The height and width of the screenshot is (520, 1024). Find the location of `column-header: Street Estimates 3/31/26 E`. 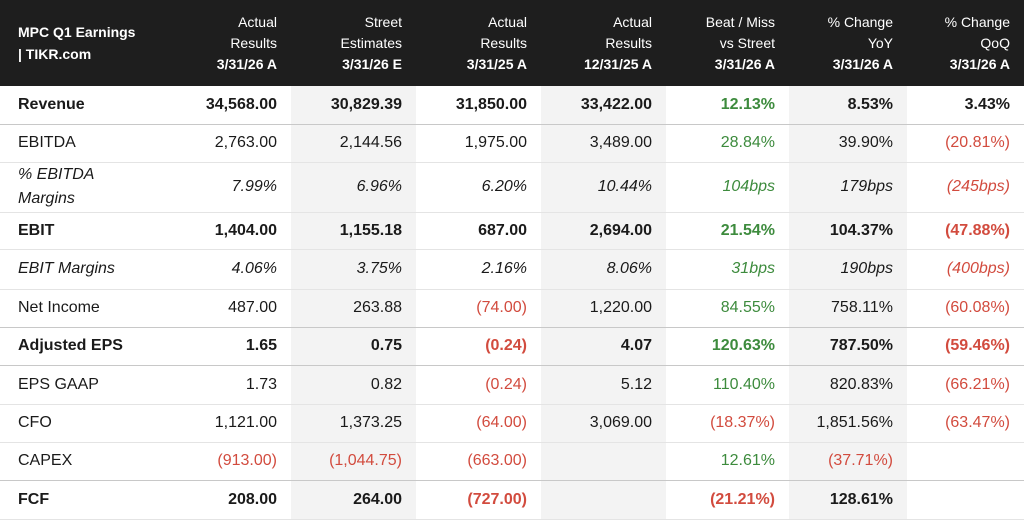

column-header: Street Estimates 3/31/26 E is located at coordinates (371, 42).